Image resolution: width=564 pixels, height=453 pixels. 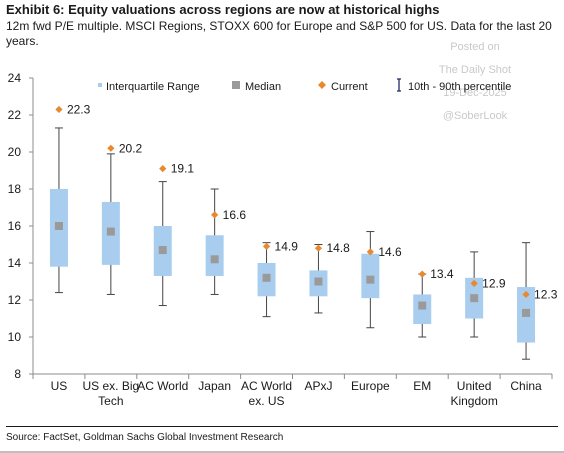 What do you see at coordinates (338, 248) in the screenshot?
I see `current-value-label: 14.8` at bounding box center [338, 248].